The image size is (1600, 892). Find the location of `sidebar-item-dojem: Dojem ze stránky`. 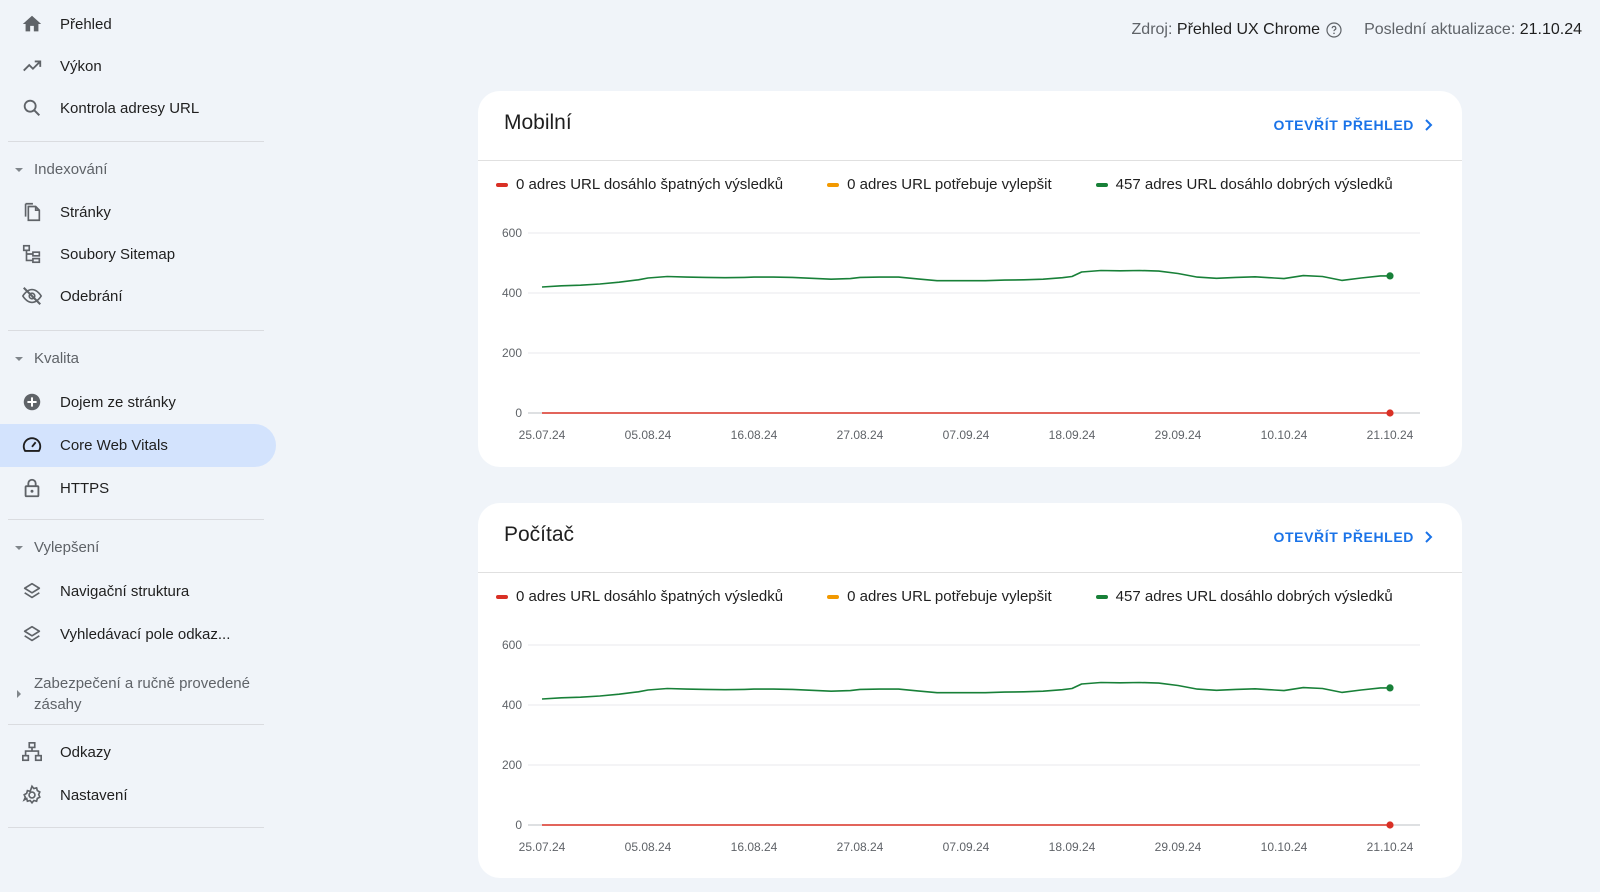

sidebar-item-dojem: Dojem ze stránky is located at coordinates (138, 402).